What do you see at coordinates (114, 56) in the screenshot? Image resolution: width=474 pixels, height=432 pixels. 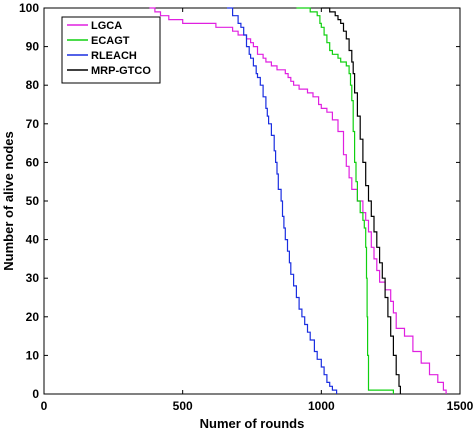 I see `legend-label: RLEACH` at bounding box center [114, 56].